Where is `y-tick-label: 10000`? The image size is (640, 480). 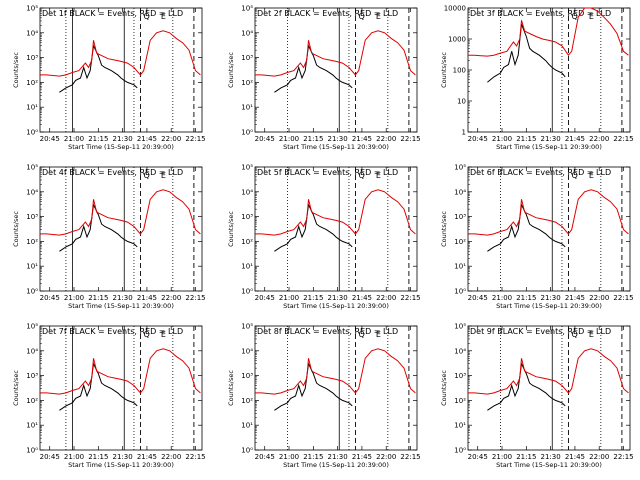 y-tick-label: 10000 is located at coordinates (455, 9).